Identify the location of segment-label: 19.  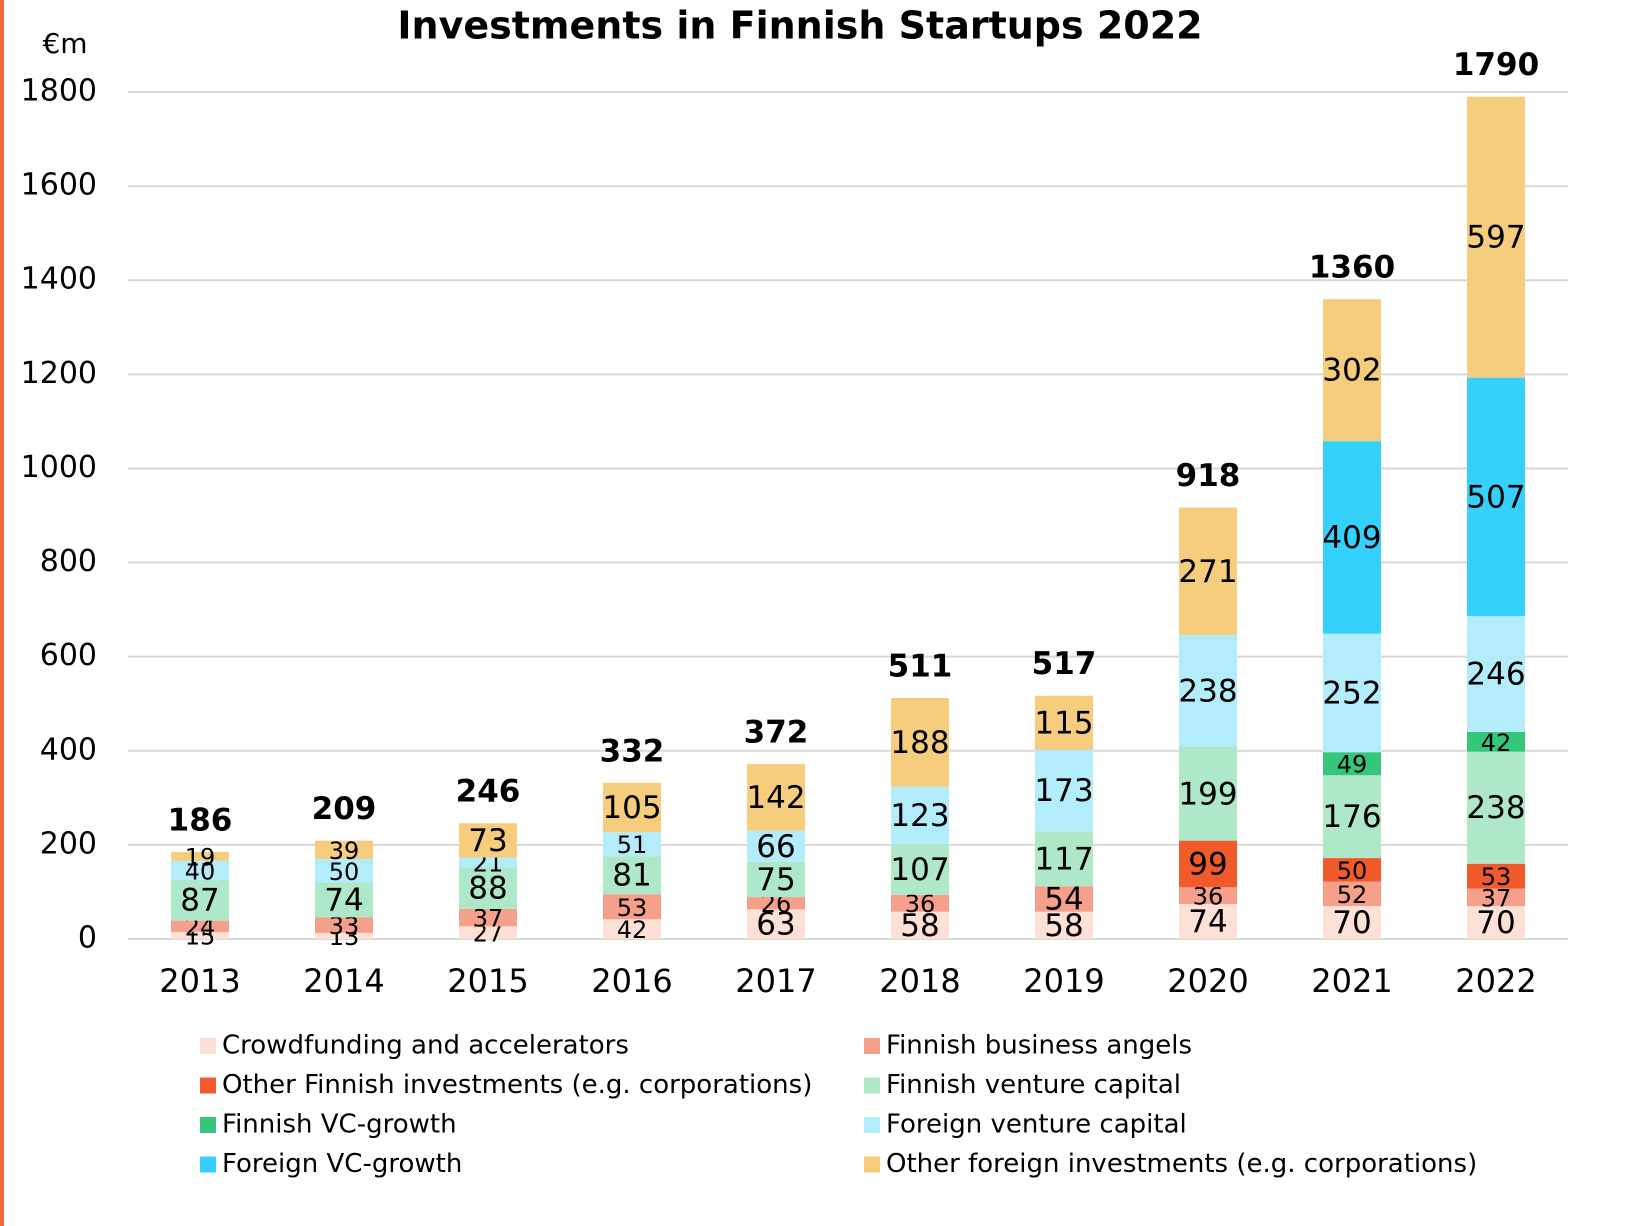
(200, 857).